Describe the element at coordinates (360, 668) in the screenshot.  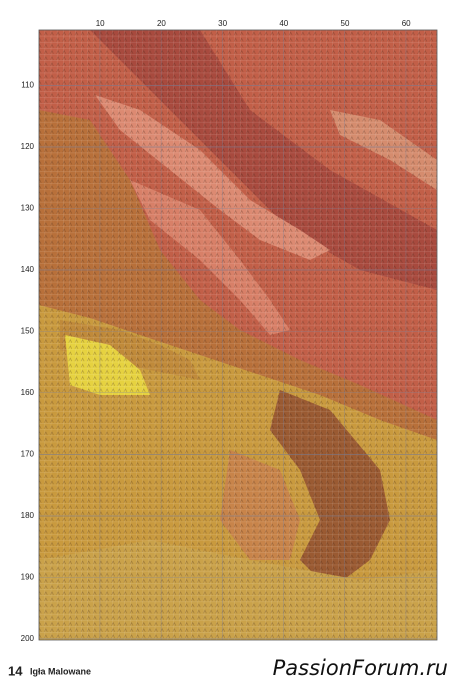
I see `watermark: PassionForum.ru` at that location.